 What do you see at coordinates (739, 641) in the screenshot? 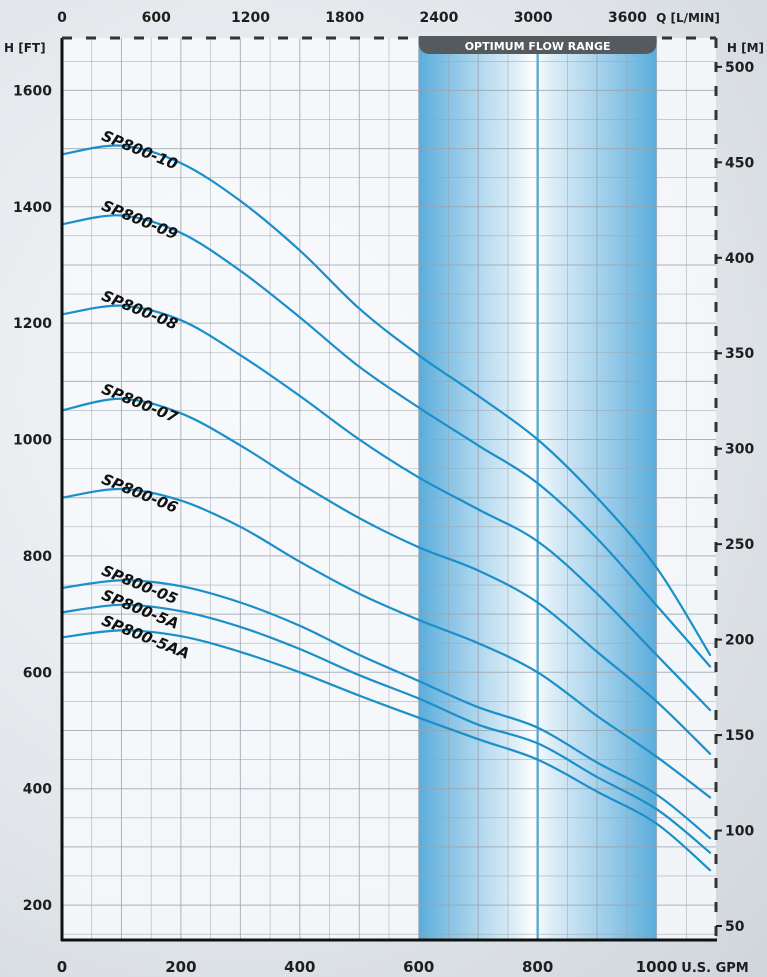
I see `y-tick-label-m: 200` at bounding box center [739, 641].